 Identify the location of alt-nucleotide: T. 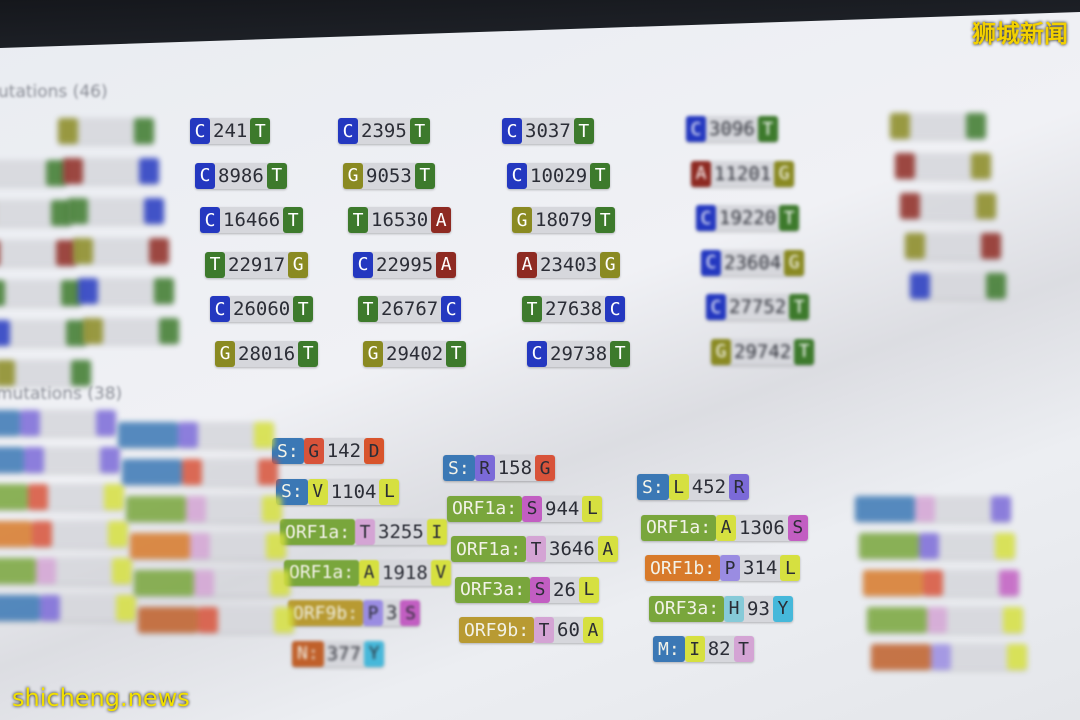
(276, 175).